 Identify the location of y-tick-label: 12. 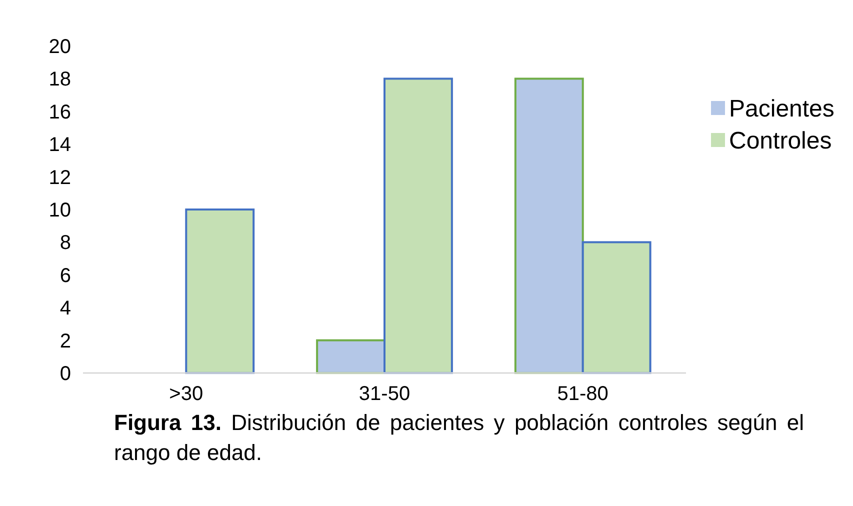
(59, 177).